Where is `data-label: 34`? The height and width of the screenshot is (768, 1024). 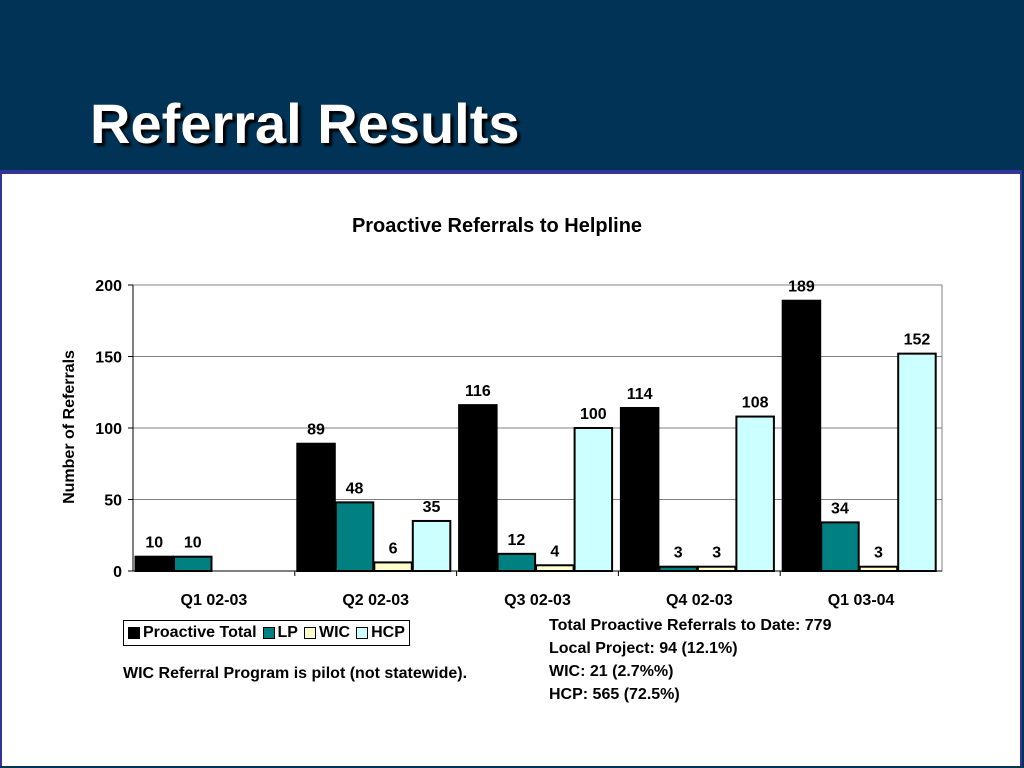
data-label: 34 is located at coordinates (840, 508).